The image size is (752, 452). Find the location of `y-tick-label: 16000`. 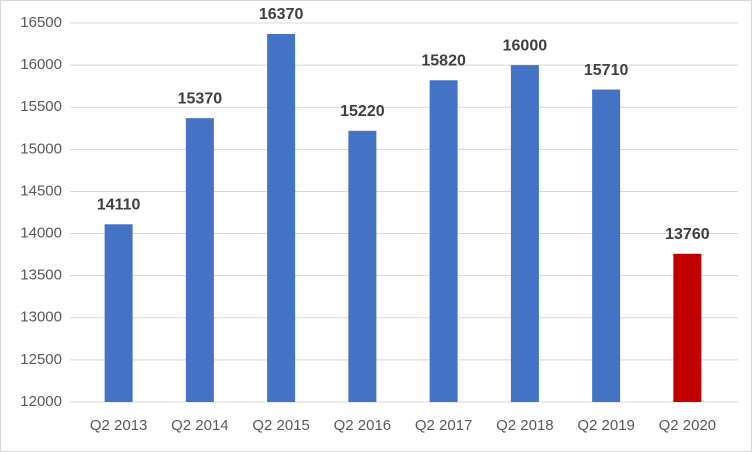

y-tick-label: 16000 is located at coordinates (41, 64).